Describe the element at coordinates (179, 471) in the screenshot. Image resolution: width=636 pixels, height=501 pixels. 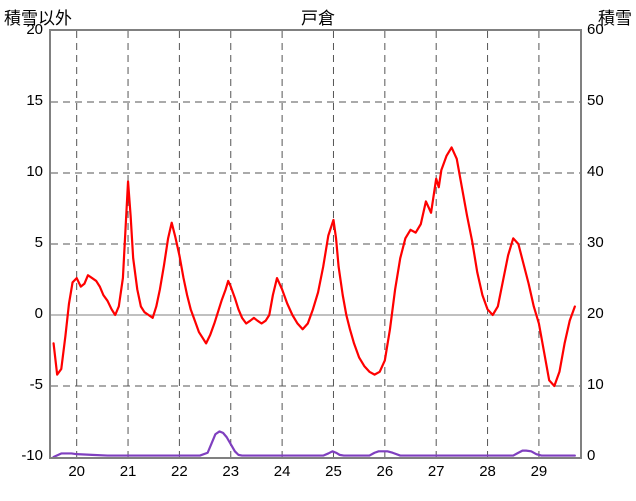
I see `x-axis-tick-label: 22` at that location.